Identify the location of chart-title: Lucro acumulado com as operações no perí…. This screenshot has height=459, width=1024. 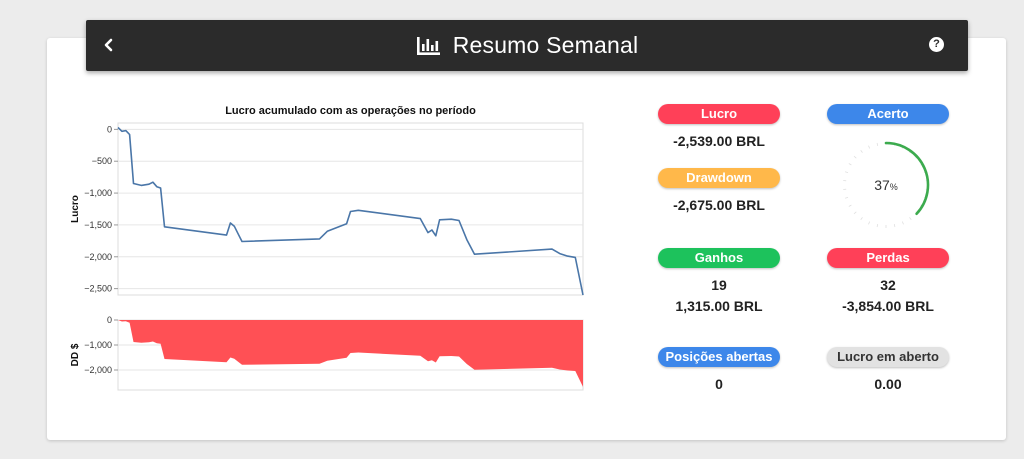
(350, 111).